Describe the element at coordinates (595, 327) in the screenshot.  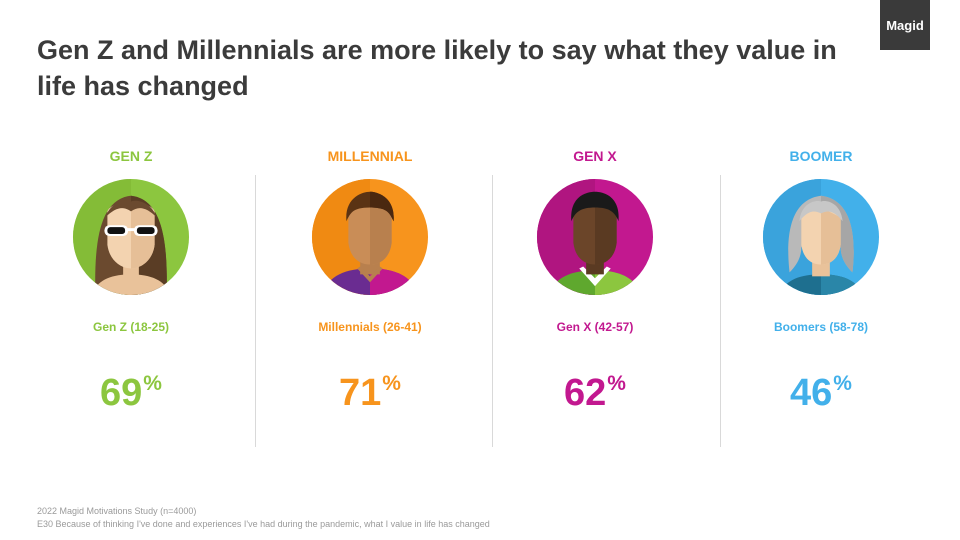
I see `gen-x-age-label: Gen X (42-57)` at that location.